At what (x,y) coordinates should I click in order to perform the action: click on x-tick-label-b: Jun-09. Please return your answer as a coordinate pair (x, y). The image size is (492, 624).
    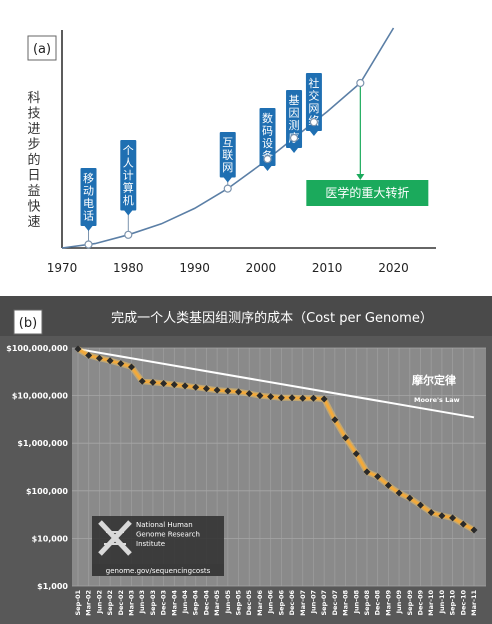
    Looking at the image, I should click on (399, 602).